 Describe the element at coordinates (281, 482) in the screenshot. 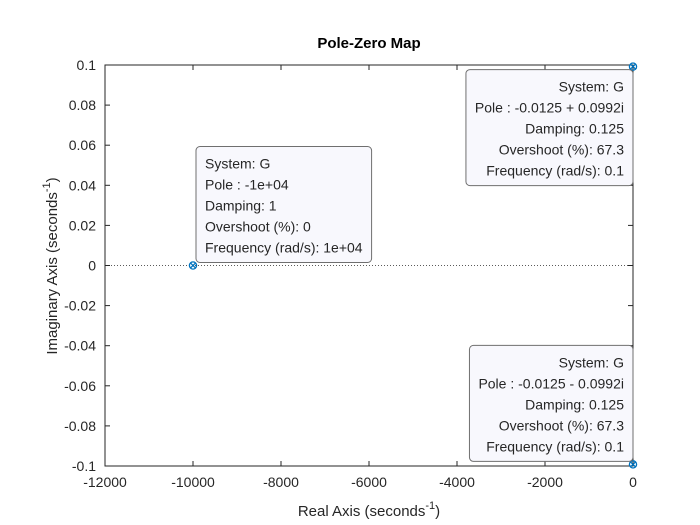

I see `x-tick-label: -8000` at that location.